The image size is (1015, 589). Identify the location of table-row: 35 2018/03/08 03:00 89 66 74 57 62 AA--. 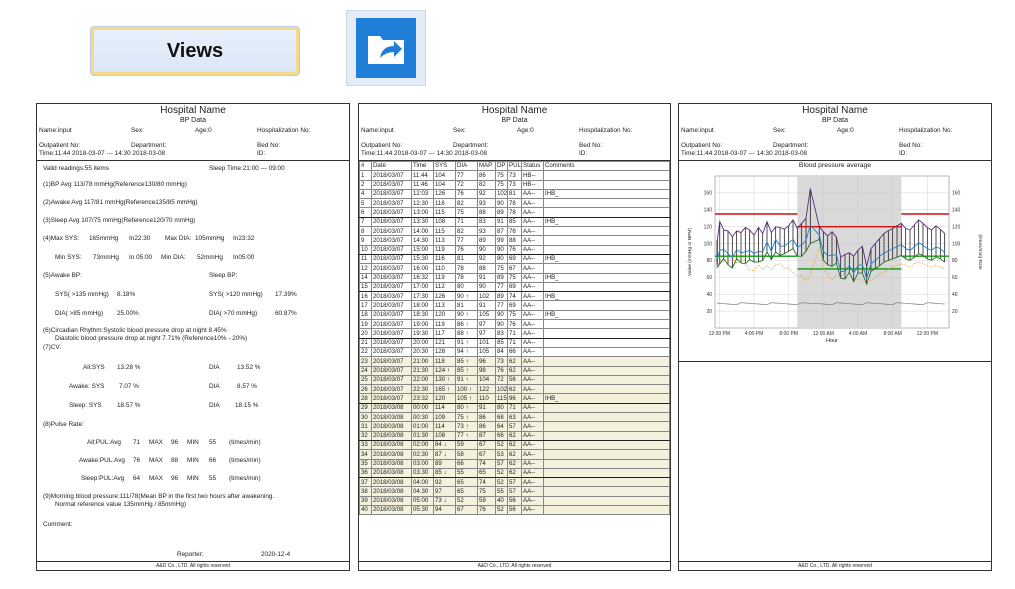
(514, 463).